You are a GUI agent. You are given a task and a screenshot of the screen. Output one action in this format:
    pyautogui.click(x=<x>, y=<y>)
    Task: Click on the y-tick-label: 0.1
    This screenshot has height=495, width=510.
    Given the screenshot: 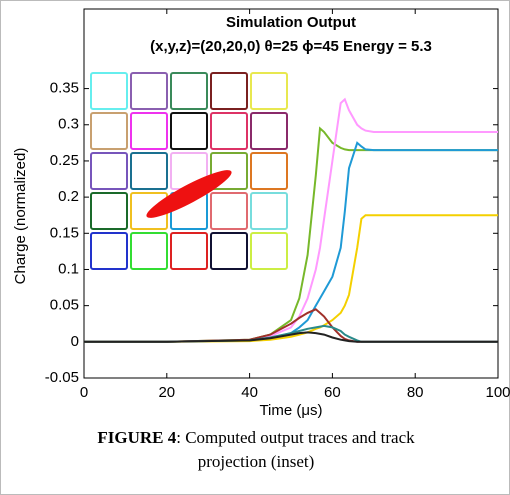 What is the action you would take?
    pyautogui.click(x=68, y=268)
    